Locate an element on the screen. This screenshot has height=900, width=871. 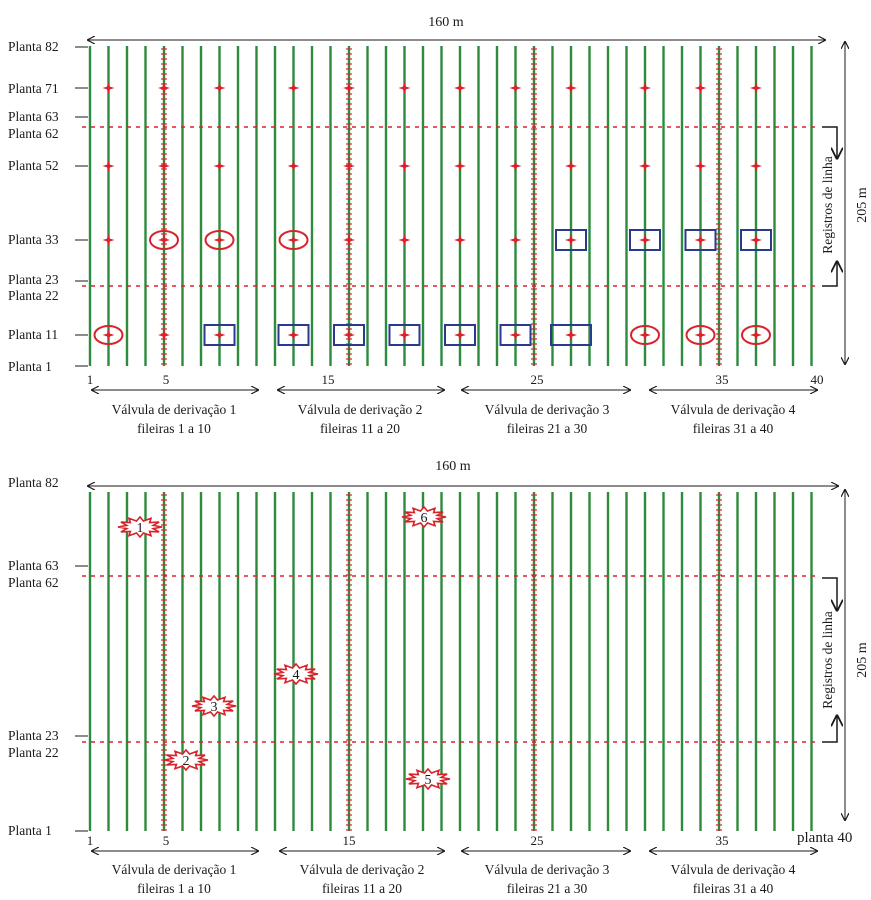
leak-marker-2: 2 is located at coordinates (186, 760).